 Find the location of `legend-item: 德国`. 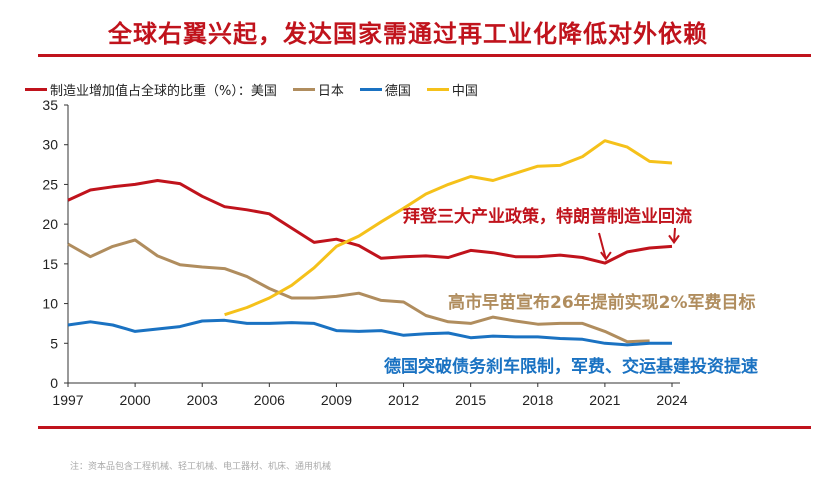

legend-item: 德国 is located at coordinates (385, 89).